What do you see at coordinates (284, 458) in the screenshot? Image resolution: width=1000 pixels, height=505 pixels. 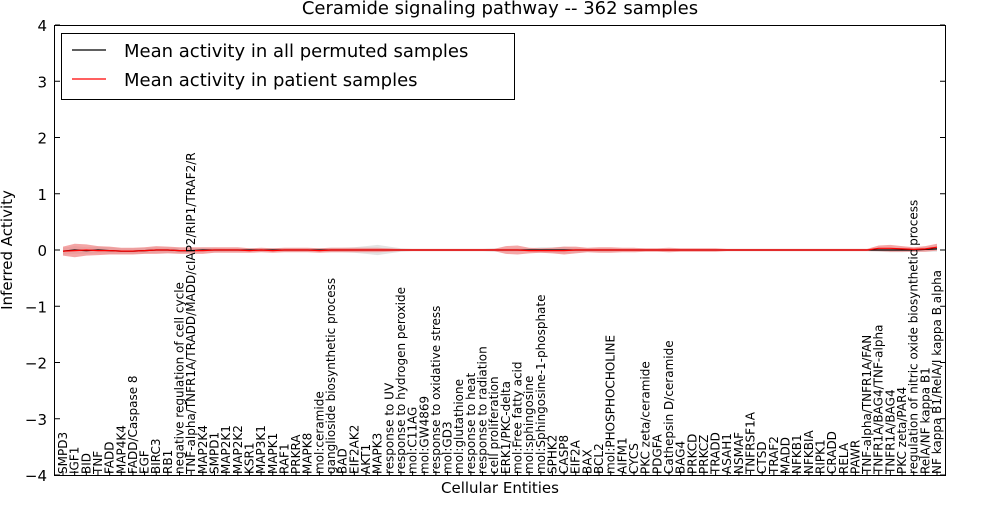 I see `x-tick-label: RAF1` at bounding box center [284, 458].